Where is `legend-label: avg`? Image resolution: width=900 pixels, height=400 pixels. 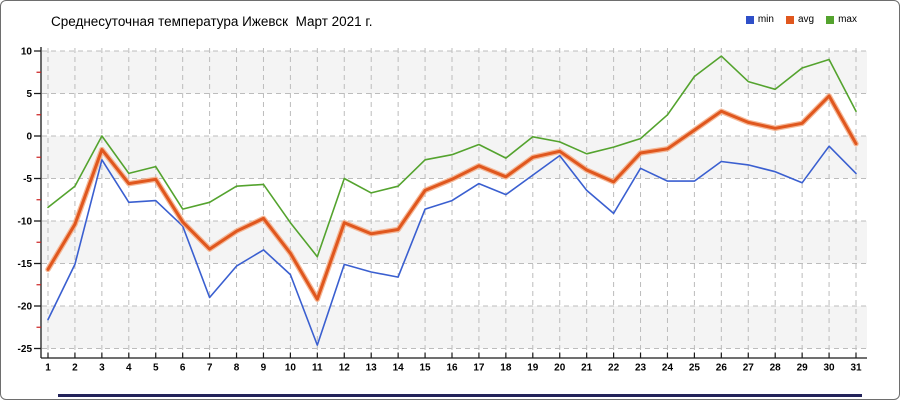 legend-label: avg is located at coordinates (806, 19).